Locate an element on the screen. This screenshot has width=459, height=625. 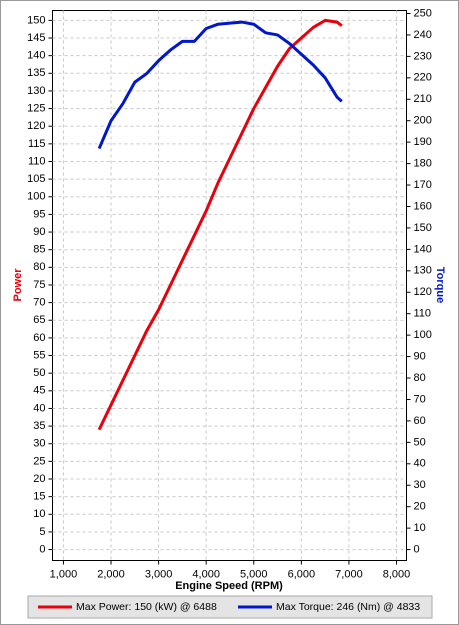
y-tick-label: 20 is located at coordinates (39, 479).